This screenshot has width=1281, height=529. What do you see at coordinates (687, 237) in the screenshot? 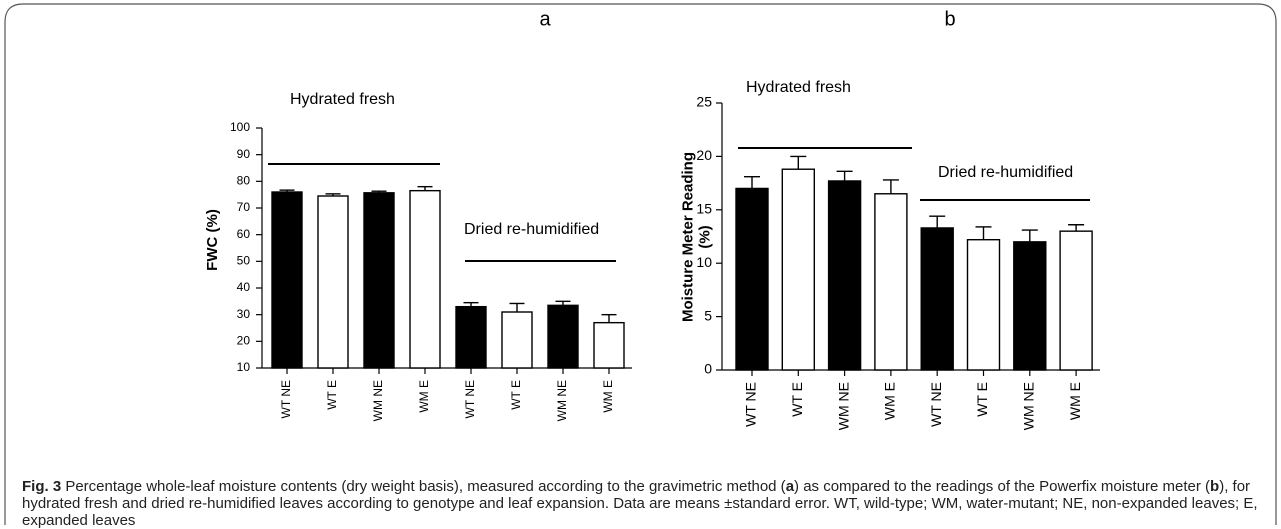
I see `y-axis-label: Moisture Meter Reading` at bounding box center [687, 237].